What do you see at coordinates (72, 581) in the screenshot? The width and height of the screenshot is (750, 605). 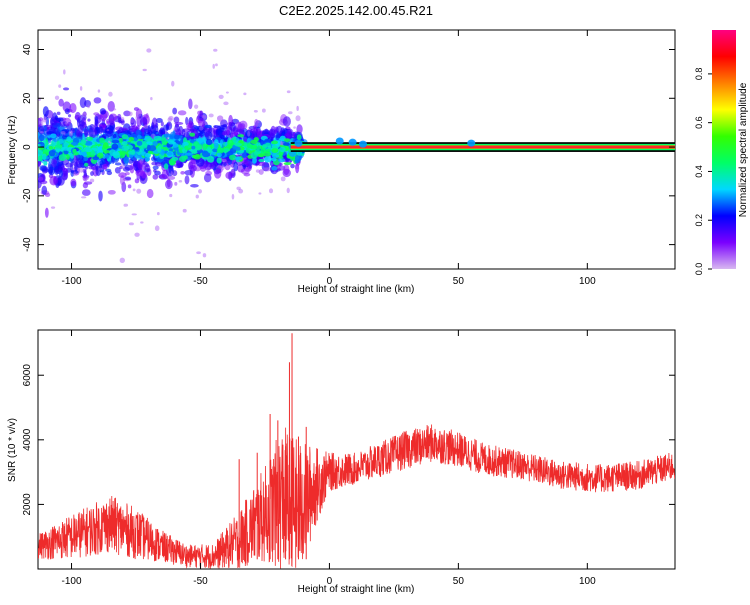 I see `snr-xtick-label: -100` at bounding box center [72, 581].